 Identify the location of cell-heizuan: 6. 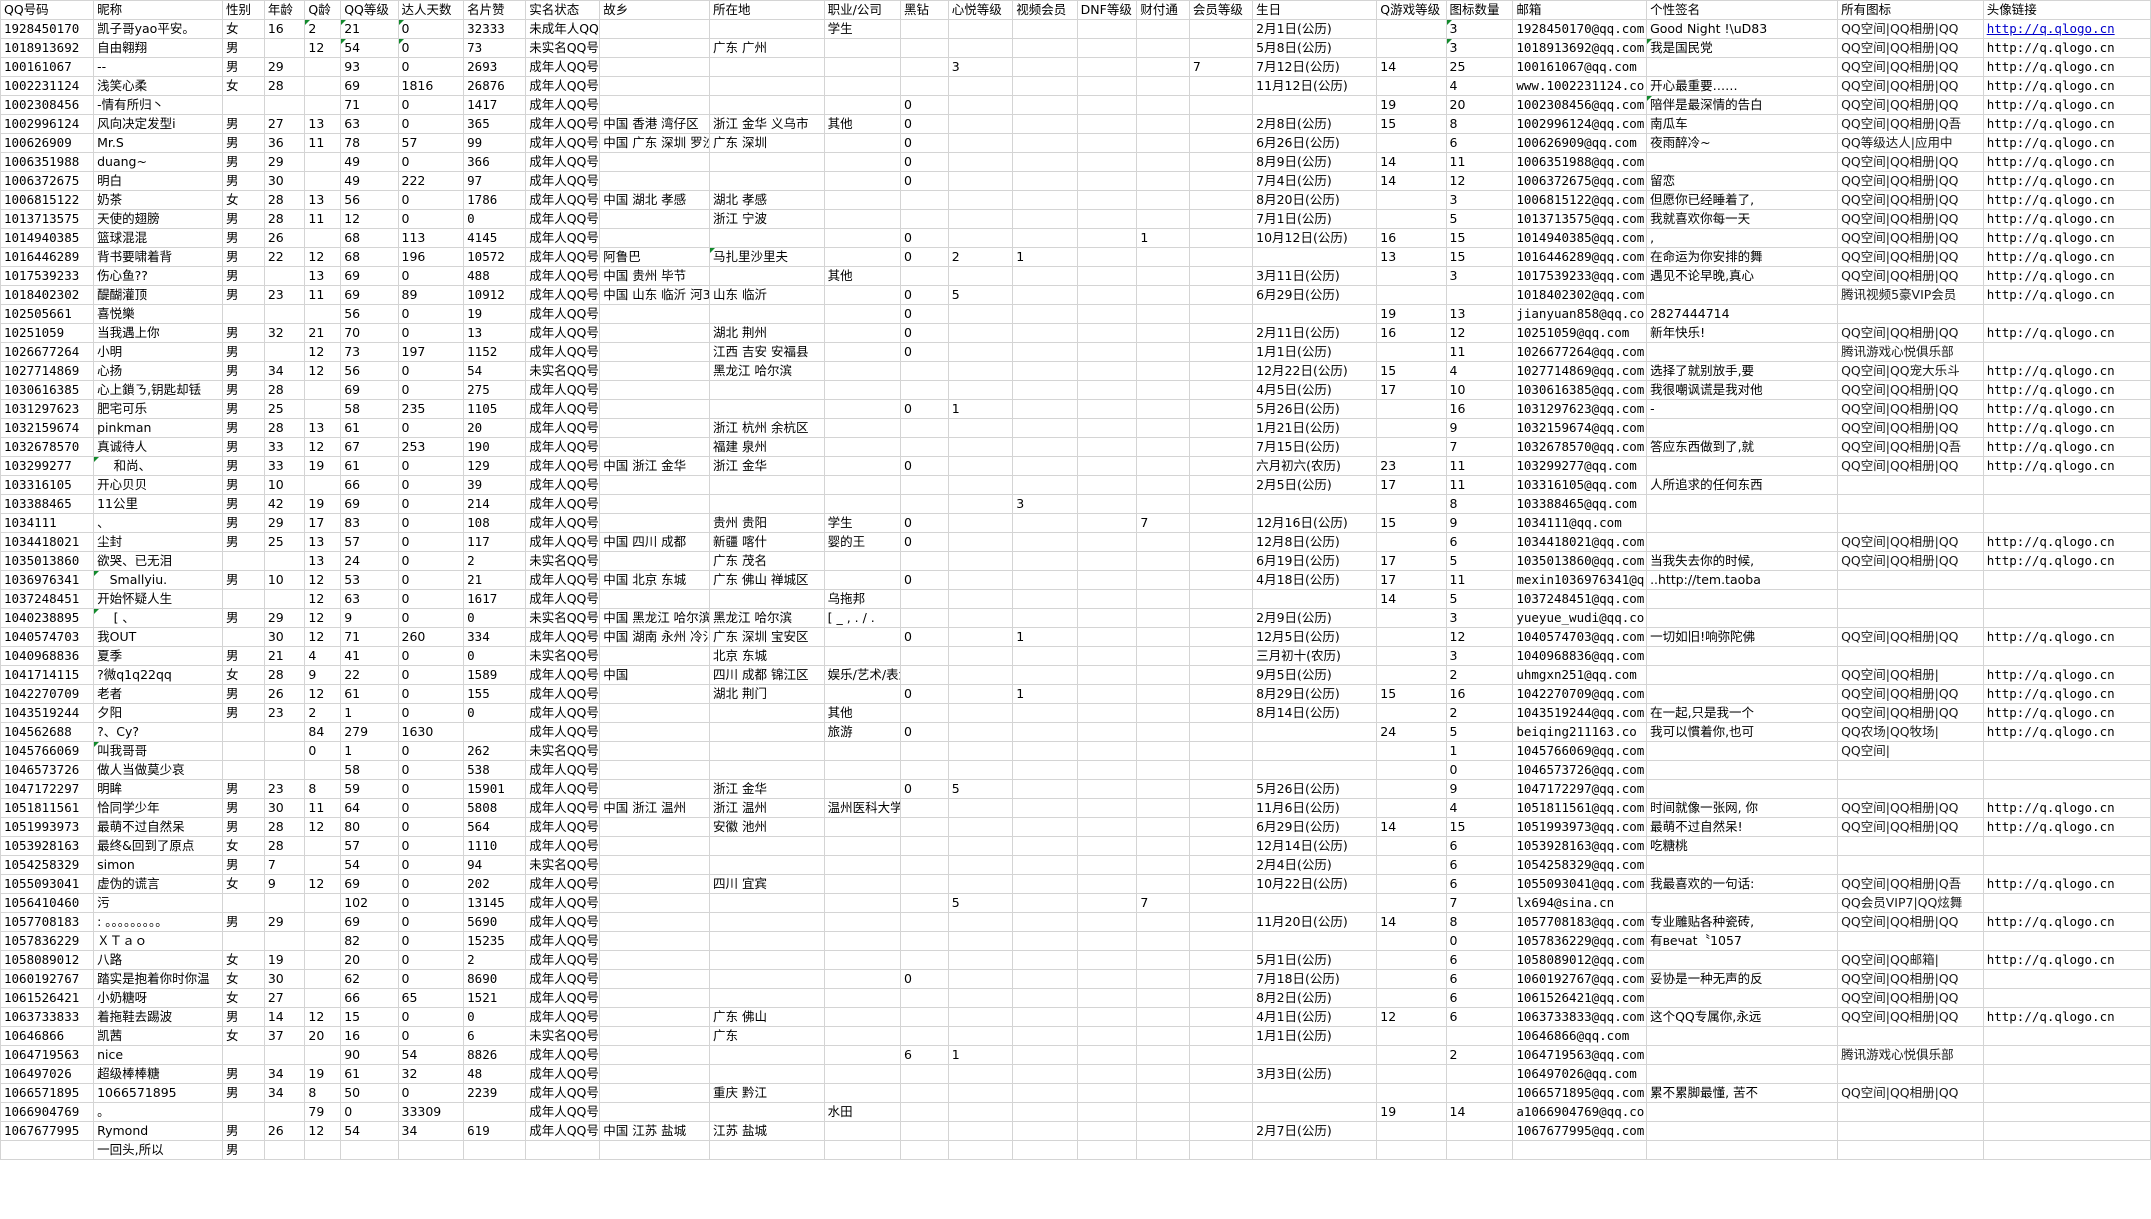
(924, 1055).